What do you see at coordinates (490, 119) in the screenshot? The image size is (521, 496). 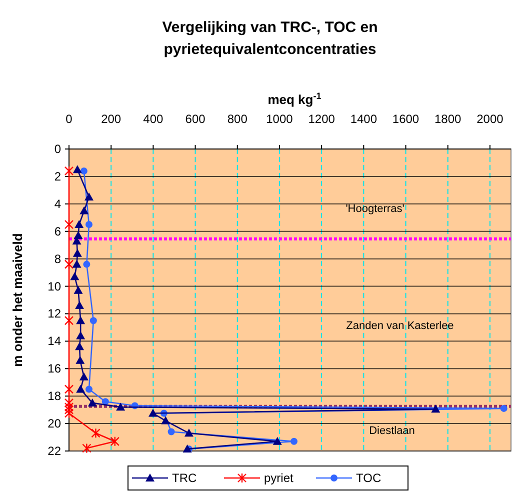 I see `x-tick-label: 2000` at bounding box center [490, 119].